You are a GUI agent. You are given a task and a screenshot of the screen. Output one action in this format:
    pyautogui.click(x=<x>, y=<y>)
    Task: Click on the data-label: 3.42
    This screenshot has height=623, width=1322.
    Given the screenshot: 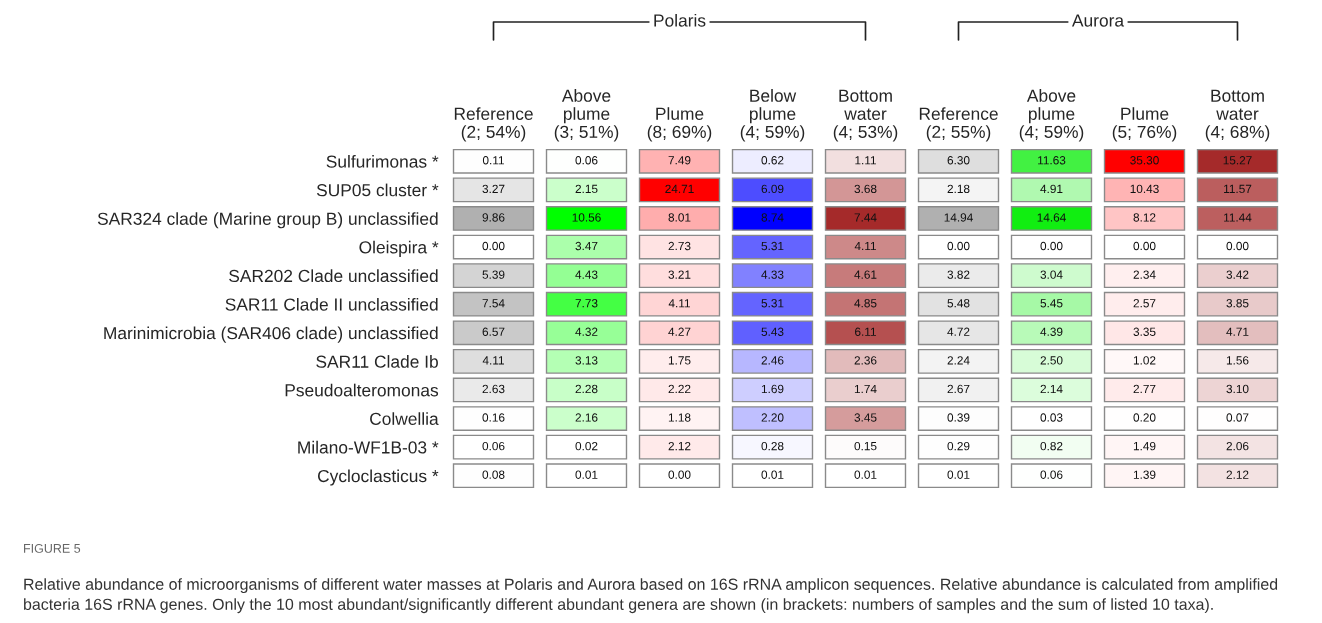 What is the action you would take?
    pyautogui.click(x=1237, y=274)
    